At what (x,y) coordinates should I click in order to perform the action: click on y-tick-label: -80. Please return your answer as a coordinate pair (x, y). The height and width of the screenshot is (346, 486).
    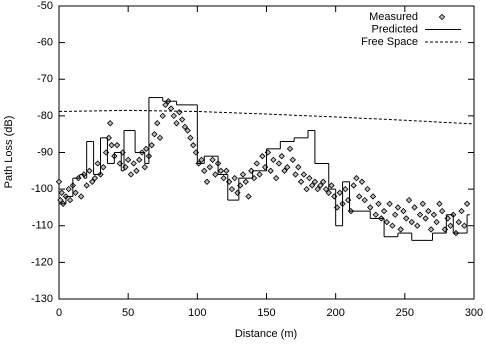
    Looking at the image, I should click on (45, 116).